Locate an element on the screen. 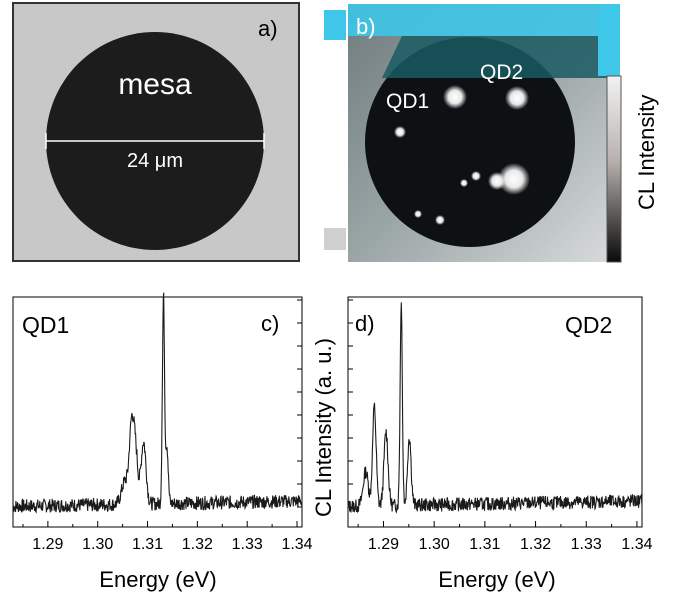  inset-label-c: QD1 is located at coordinates (45, 325).